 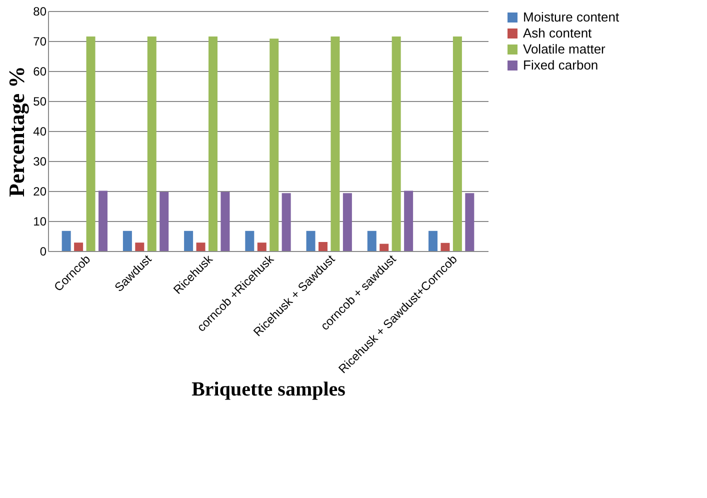 What do you see at coordinates (40, 191) in the screenshot?
I see `y-tick-label: 20` at bounding box center [40, 191].